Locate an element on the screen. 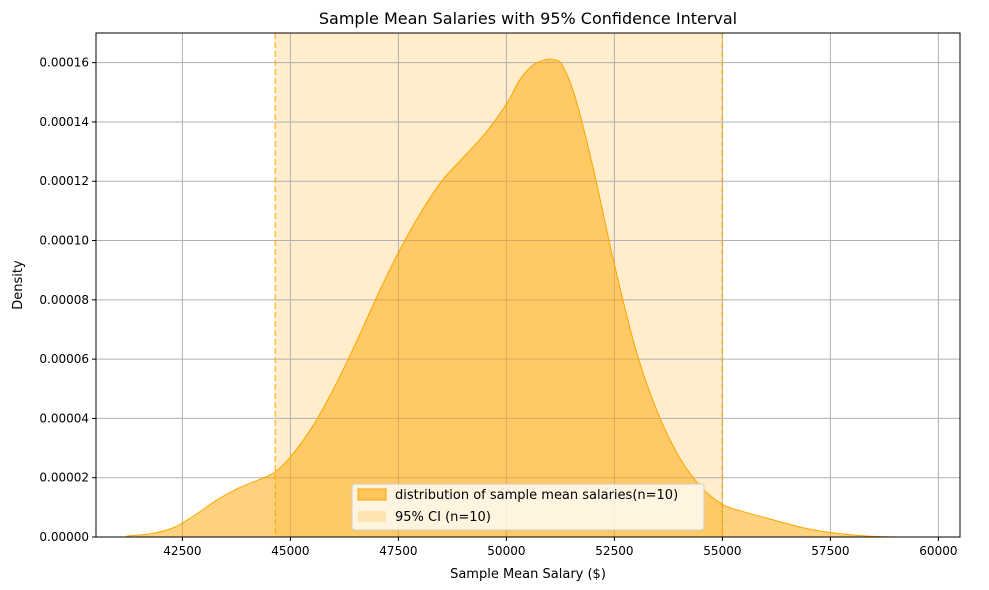 The height and width of the screenshot is (590, 989). x-tick-label: 42500 is located at coordinates (182, 551).